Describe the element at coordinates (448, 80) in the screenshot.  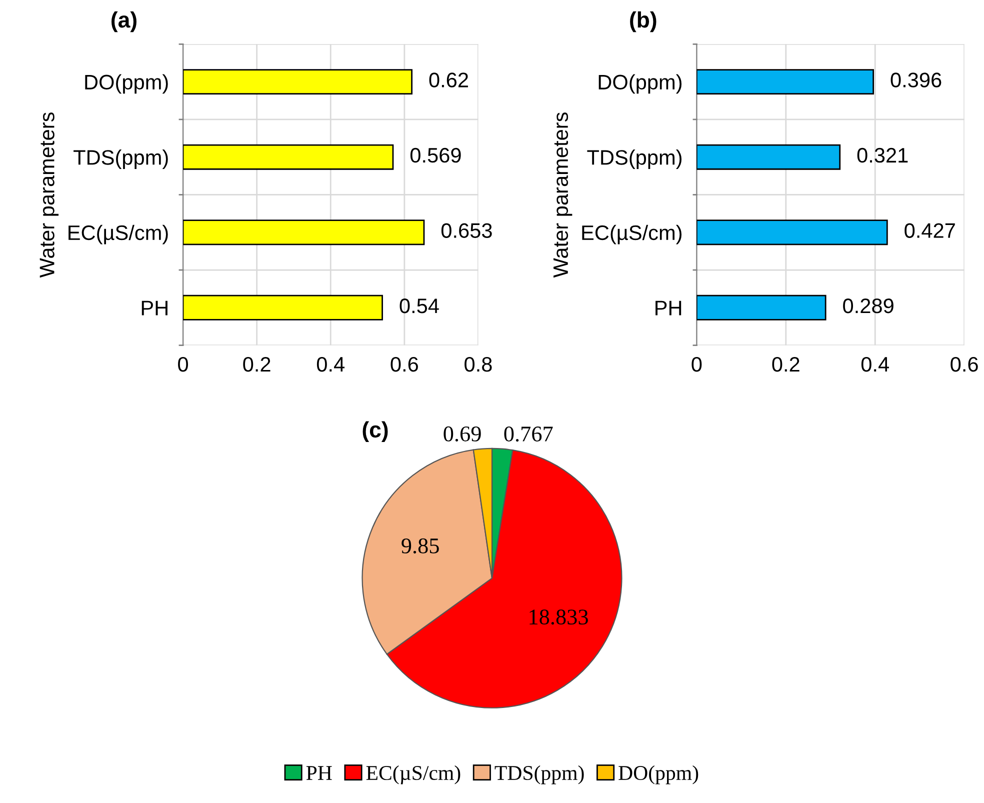
I see `data-label: 0.62` at that location.